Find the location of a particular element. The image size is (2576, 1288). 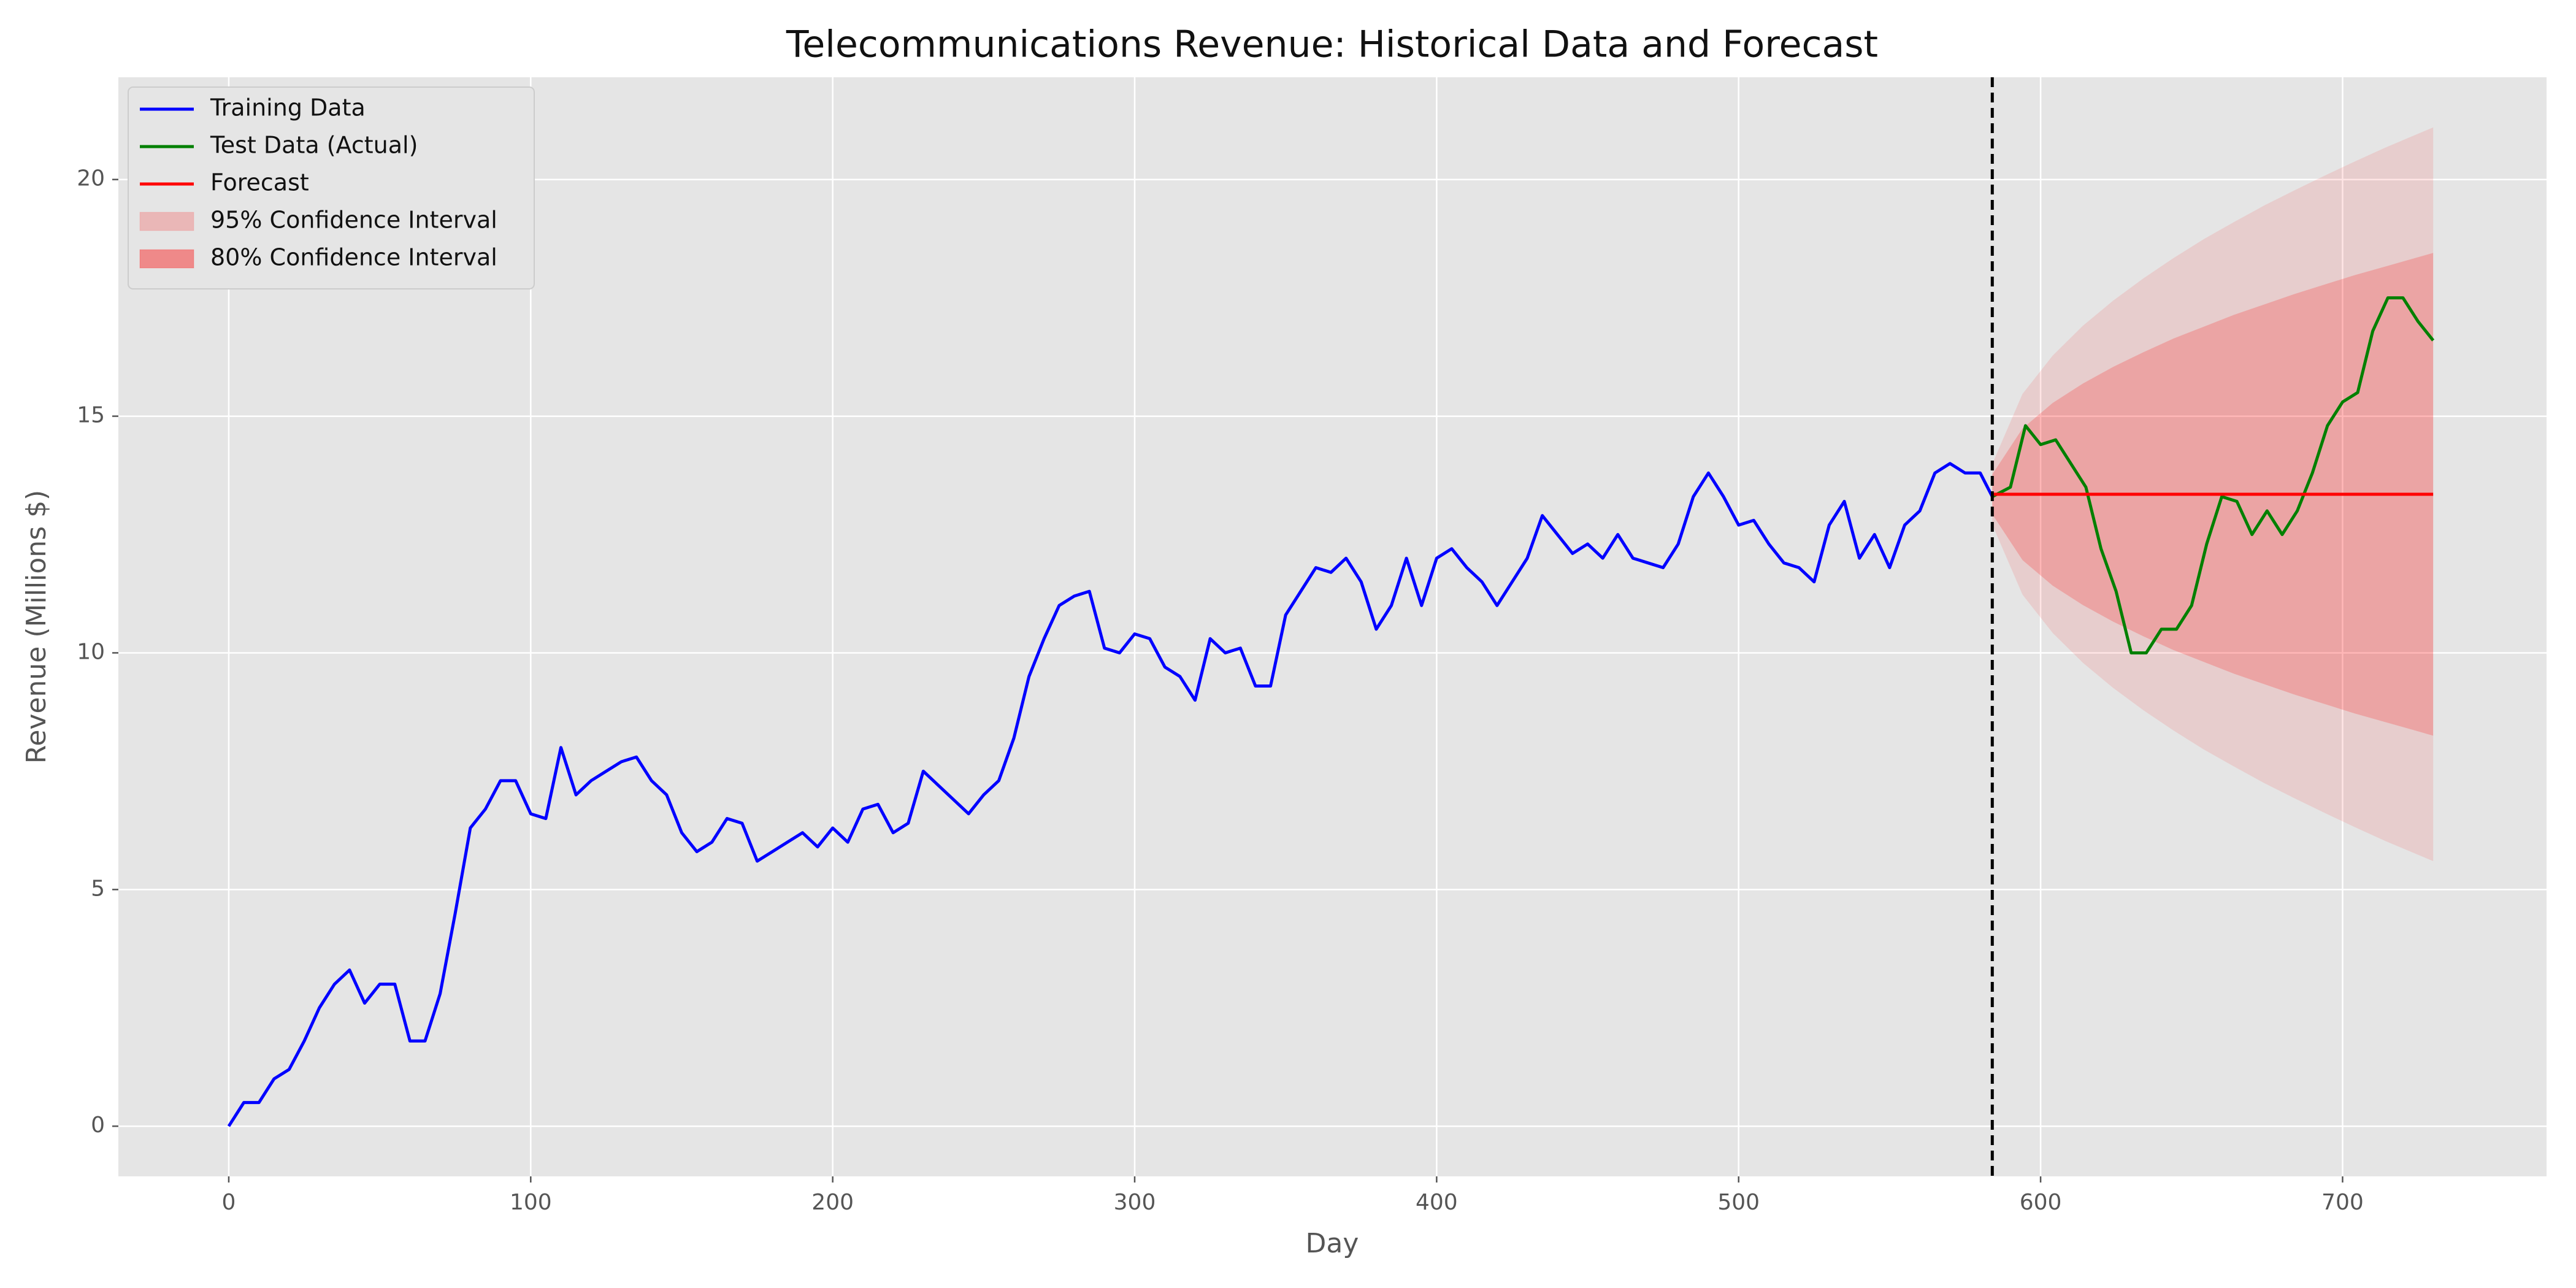

legend-label: 80% Confidence Interval is located at coordinates (353, 257).